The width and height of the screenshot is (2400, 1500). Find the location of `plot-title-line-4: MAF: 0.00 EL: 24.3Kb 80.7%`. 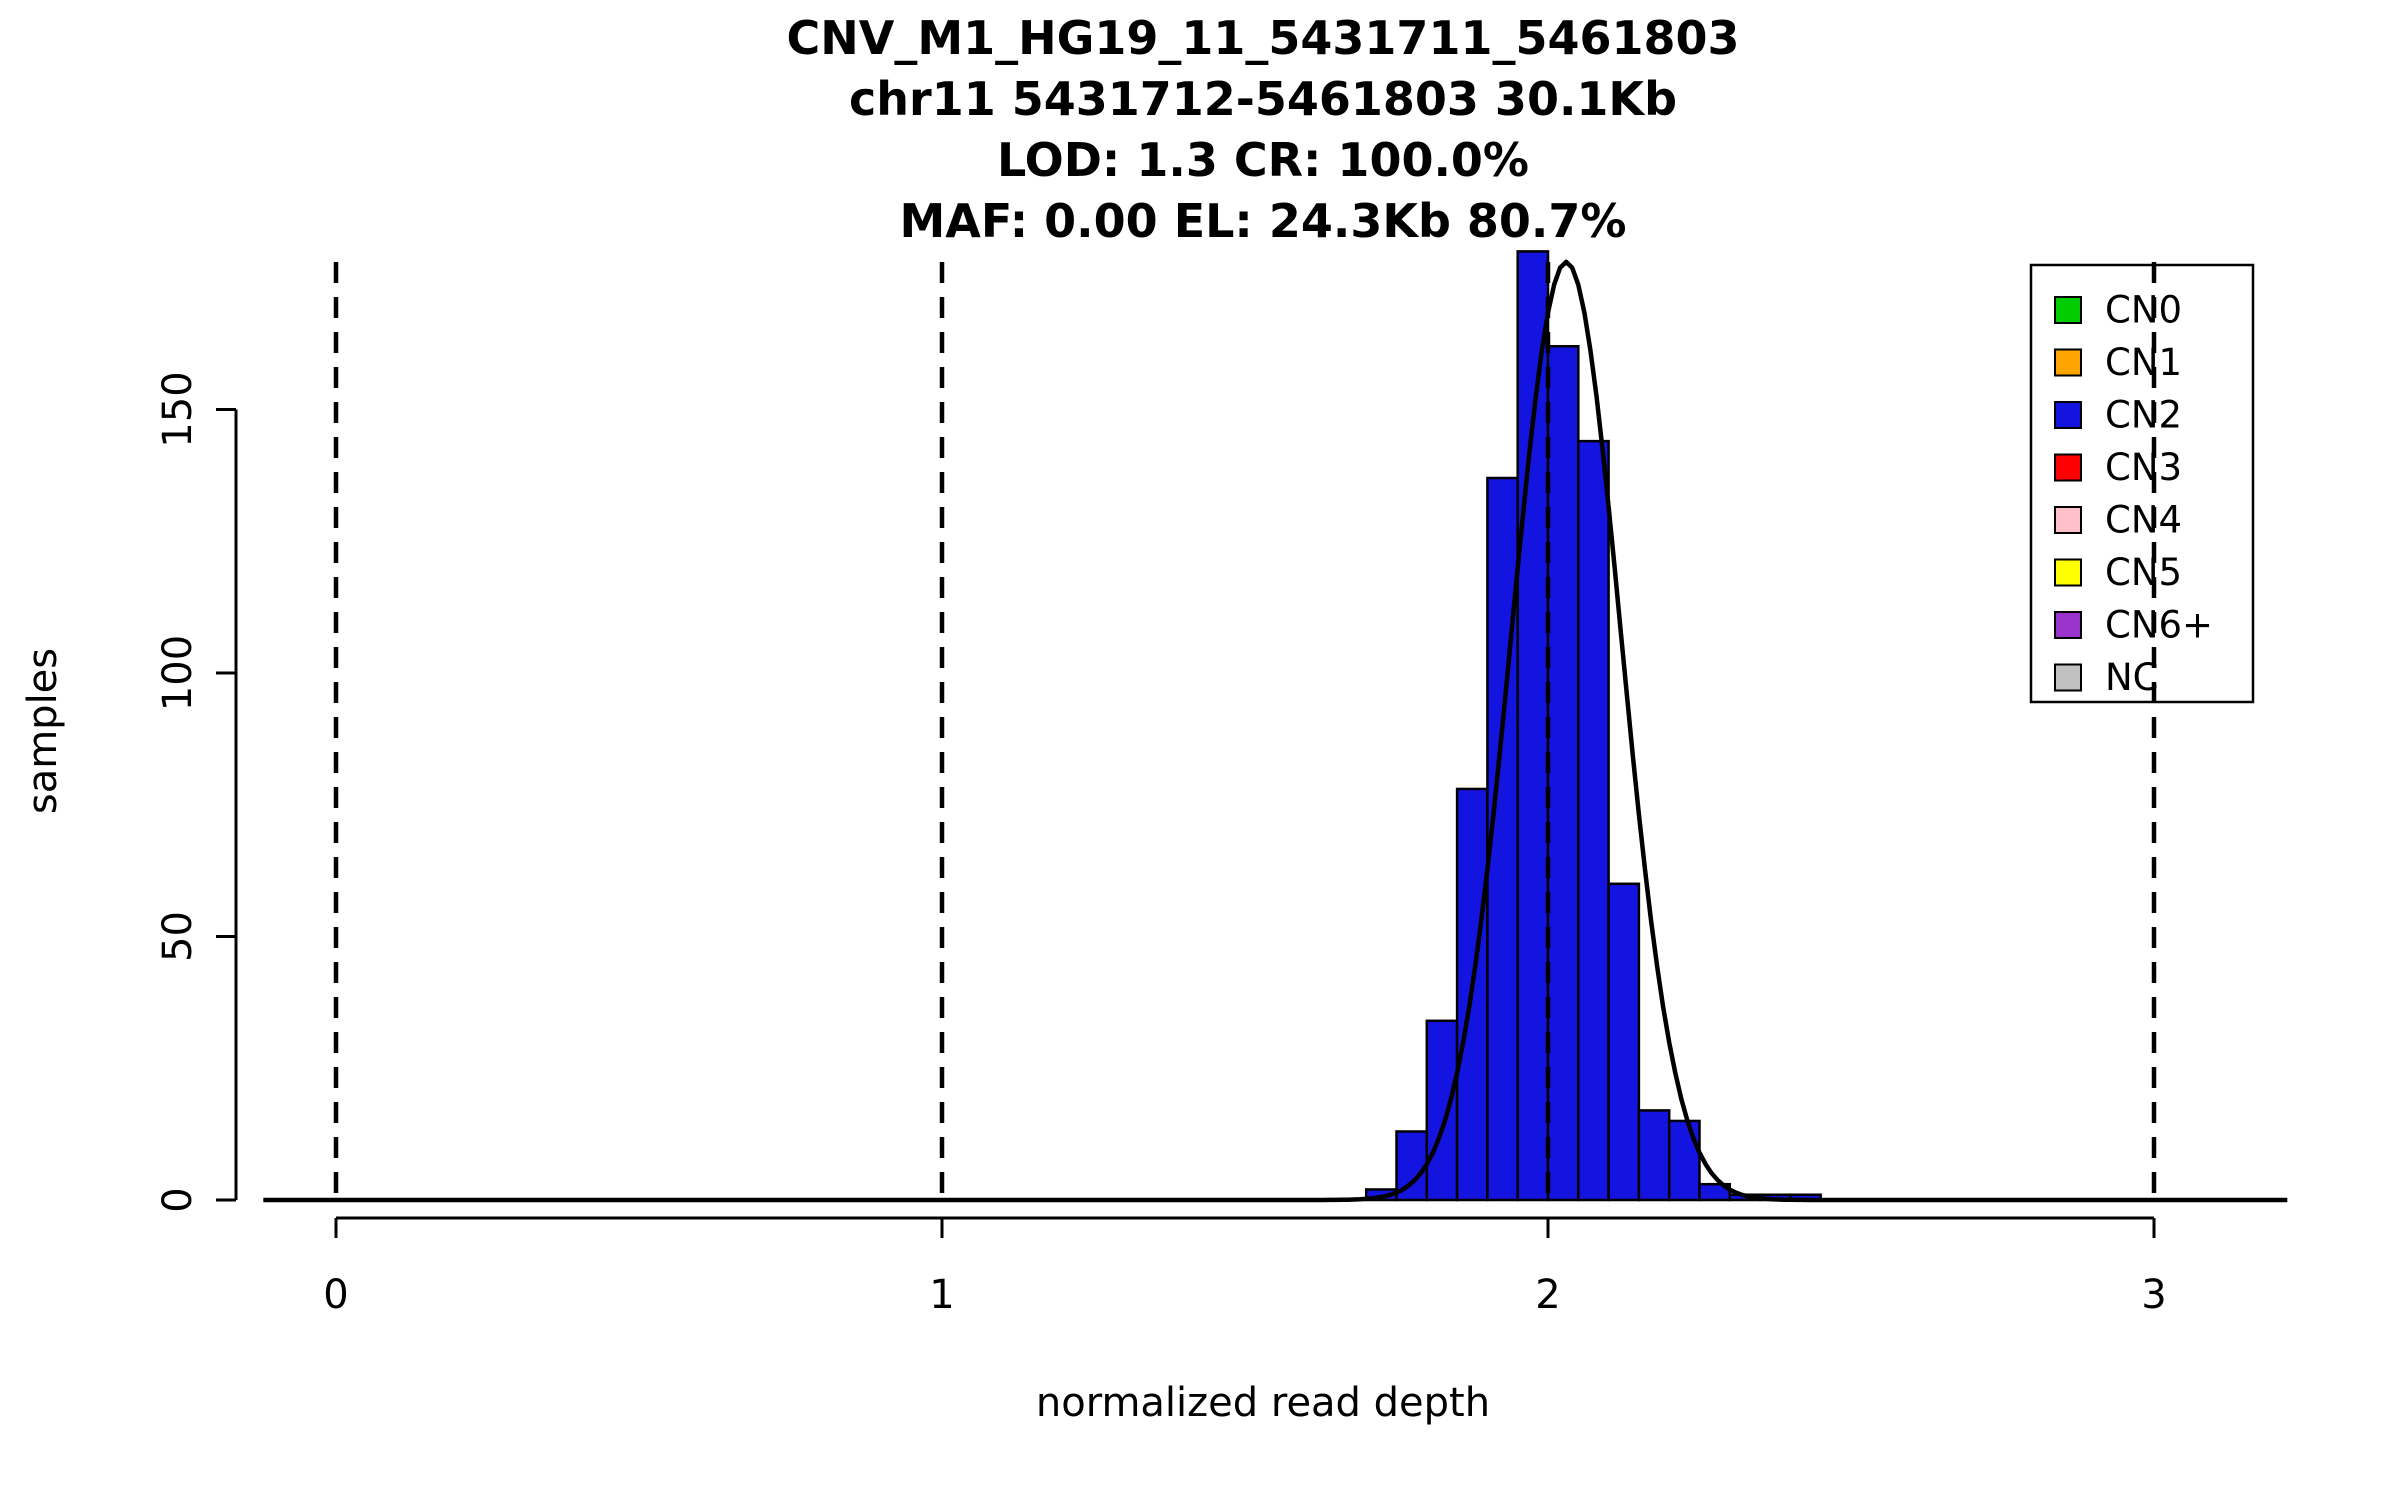

plot-title-line-4: MAF: 0.00 EL: 24.3Kb 80.7% is located at coordinates (1263, 221).